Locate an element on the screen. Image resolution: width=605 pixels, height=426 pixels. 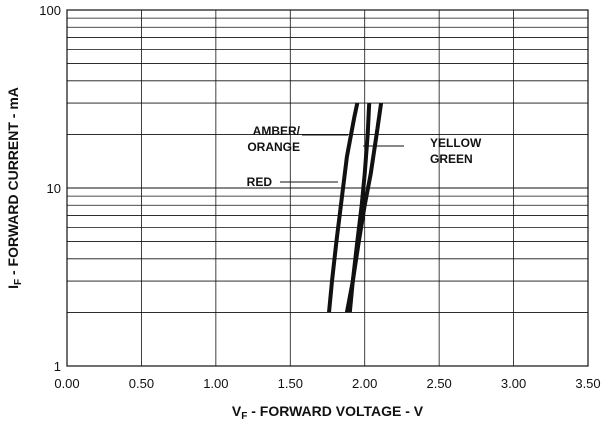
x-tick-label: 2.00 is located at coordinates (364, 383).